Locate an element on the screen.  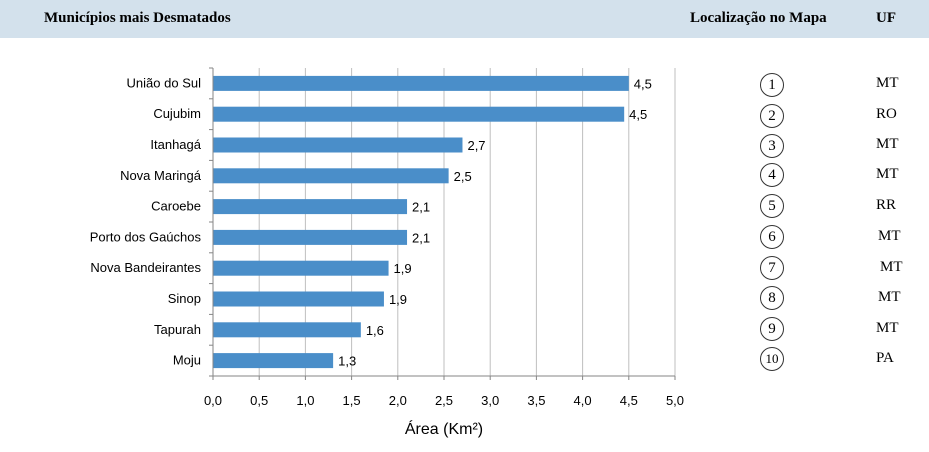
x-tick-label: 1,0 is located at coordinates (305, 400).